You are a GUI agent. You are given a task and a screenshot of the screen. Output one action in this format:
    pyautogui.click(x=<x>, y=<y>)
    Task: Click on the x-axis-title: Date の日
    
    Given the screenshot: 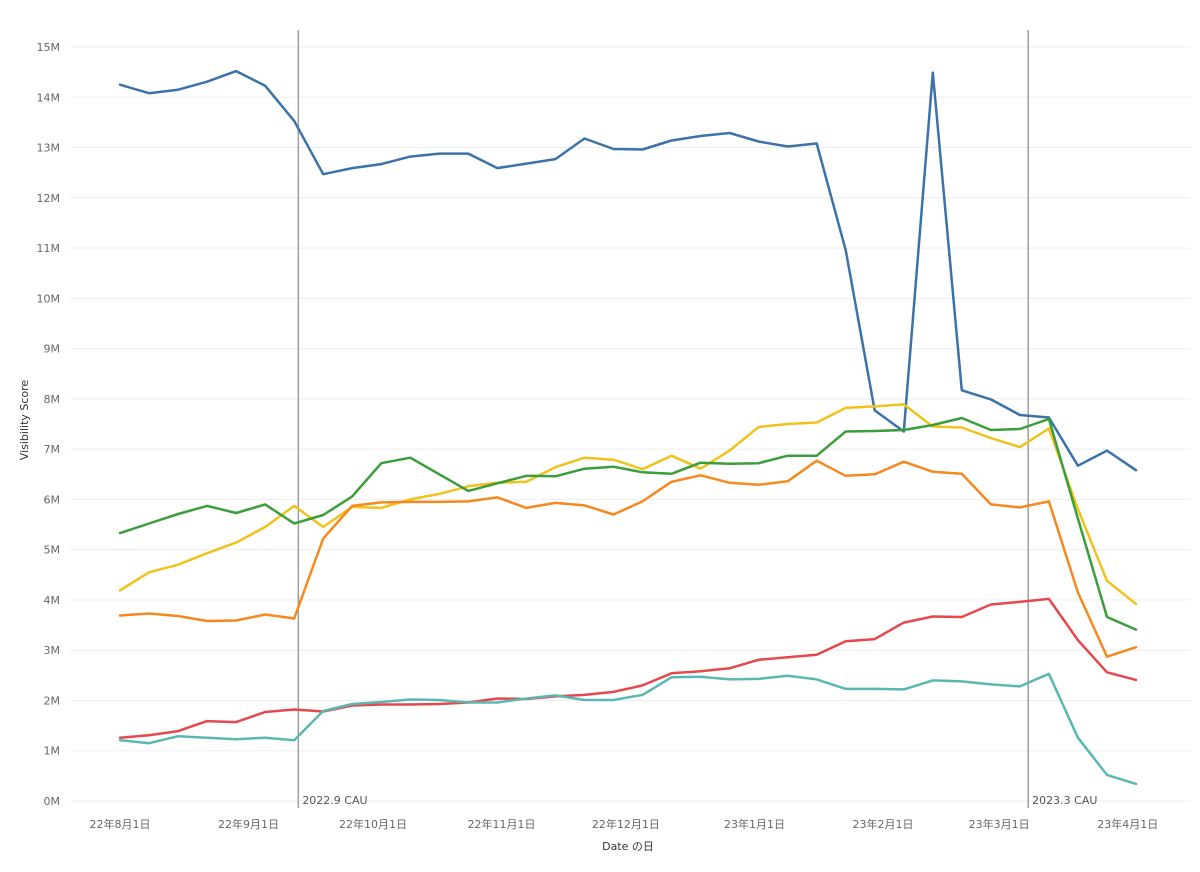 What is the action you would take?
    pyautogui.click(x=628, y=846)
    